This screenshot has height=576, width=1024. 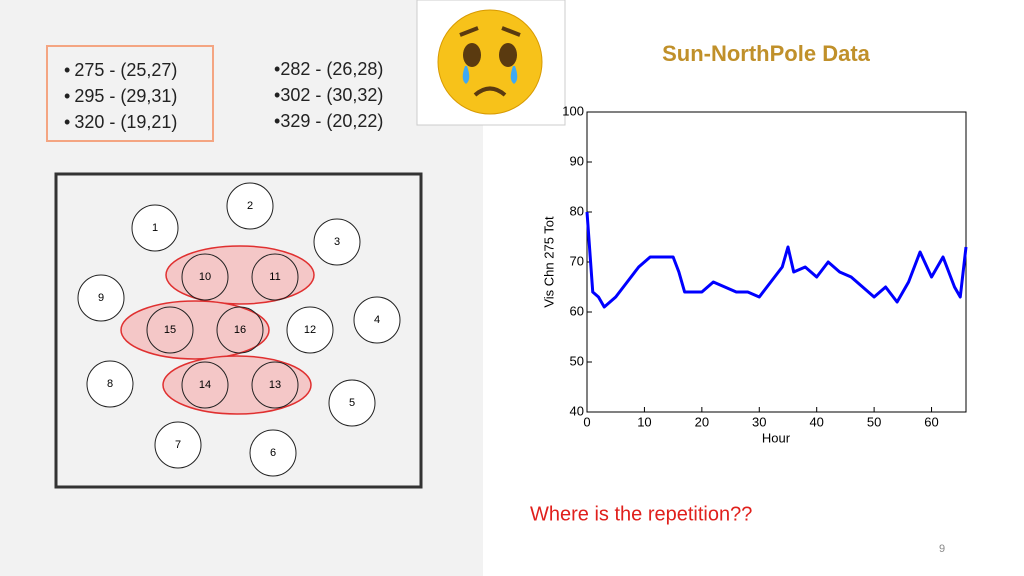 What do you see at coordinates (766, 53) in the screenshot?
I see `chart-title: Sun-NorthPole Data` at bounding box center [766, 53].